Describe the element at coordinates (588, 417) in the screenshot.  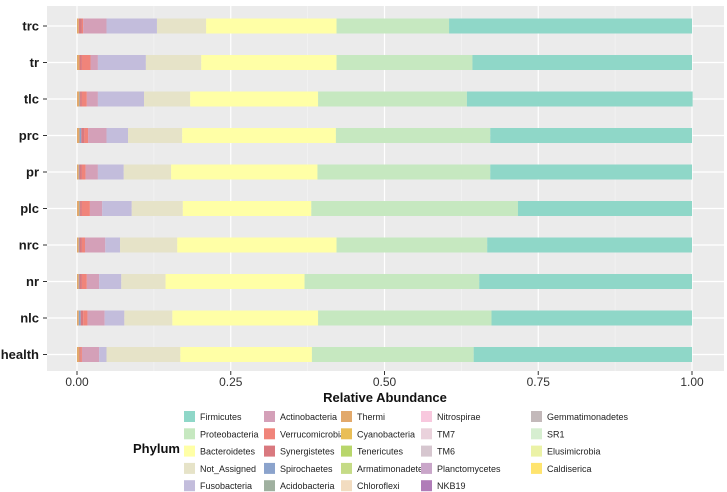
I see `legend-label-gemmatimonadetes: Gemmatimonadetes` at that location.